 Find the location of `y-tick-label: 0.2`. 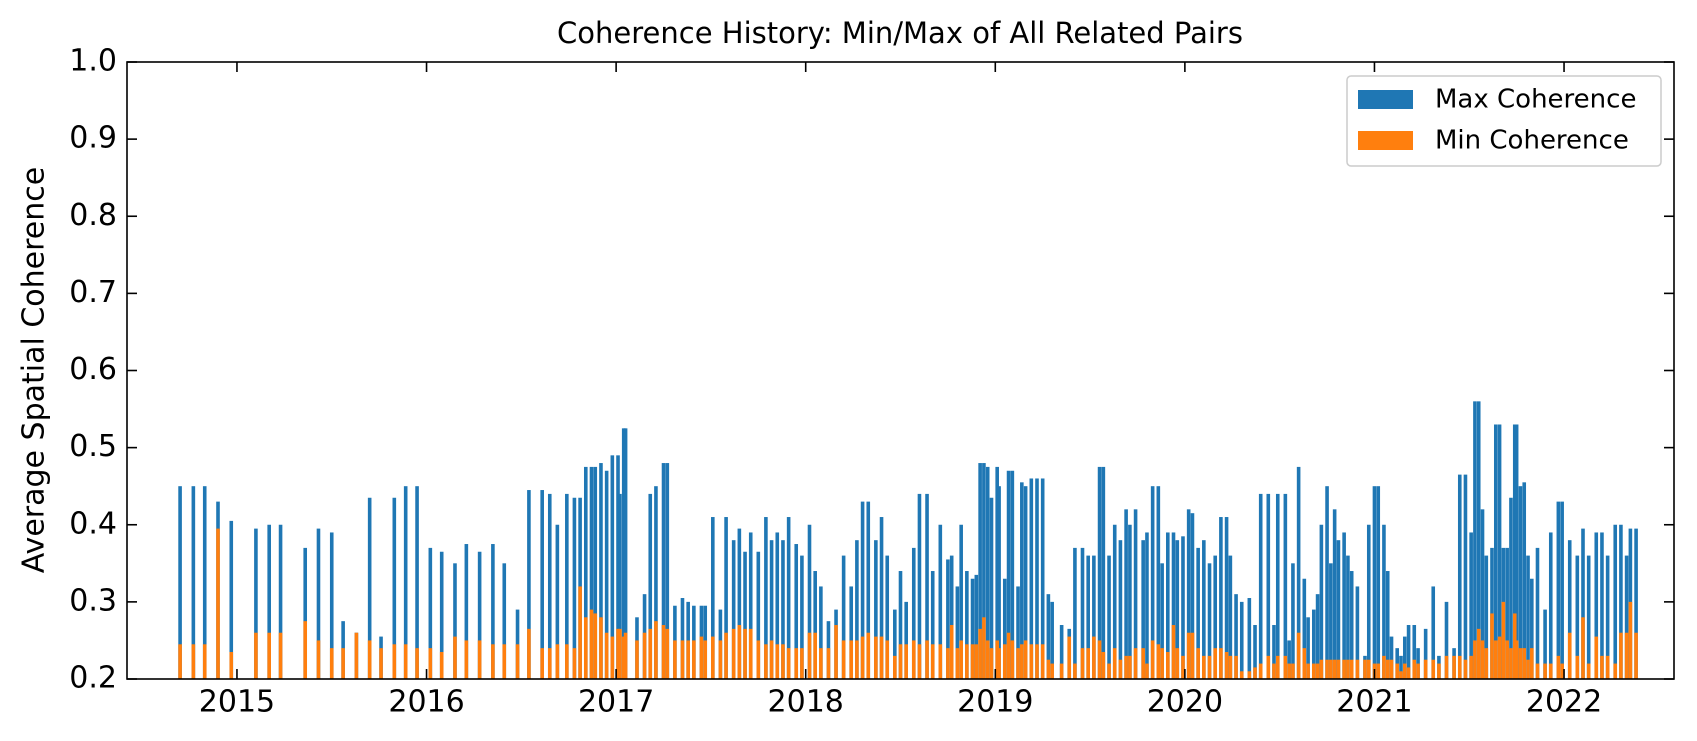

y-tick-label: 0.2 is located at coordinates (93, 678).